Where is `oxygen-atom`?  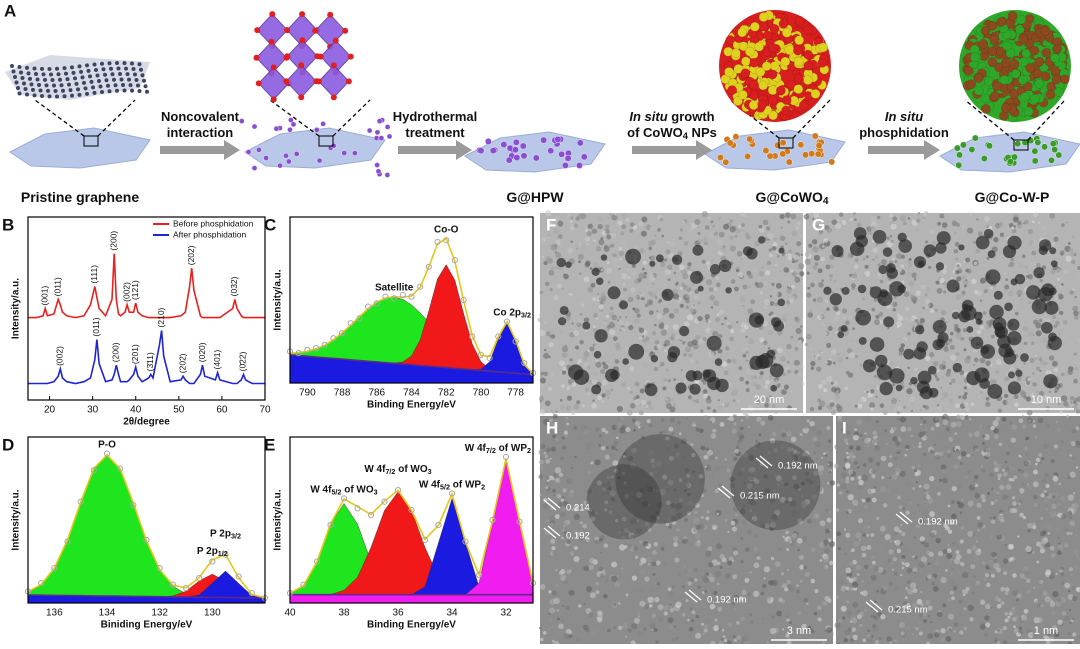 oxygen-atom is located at coordinates (318, 81).